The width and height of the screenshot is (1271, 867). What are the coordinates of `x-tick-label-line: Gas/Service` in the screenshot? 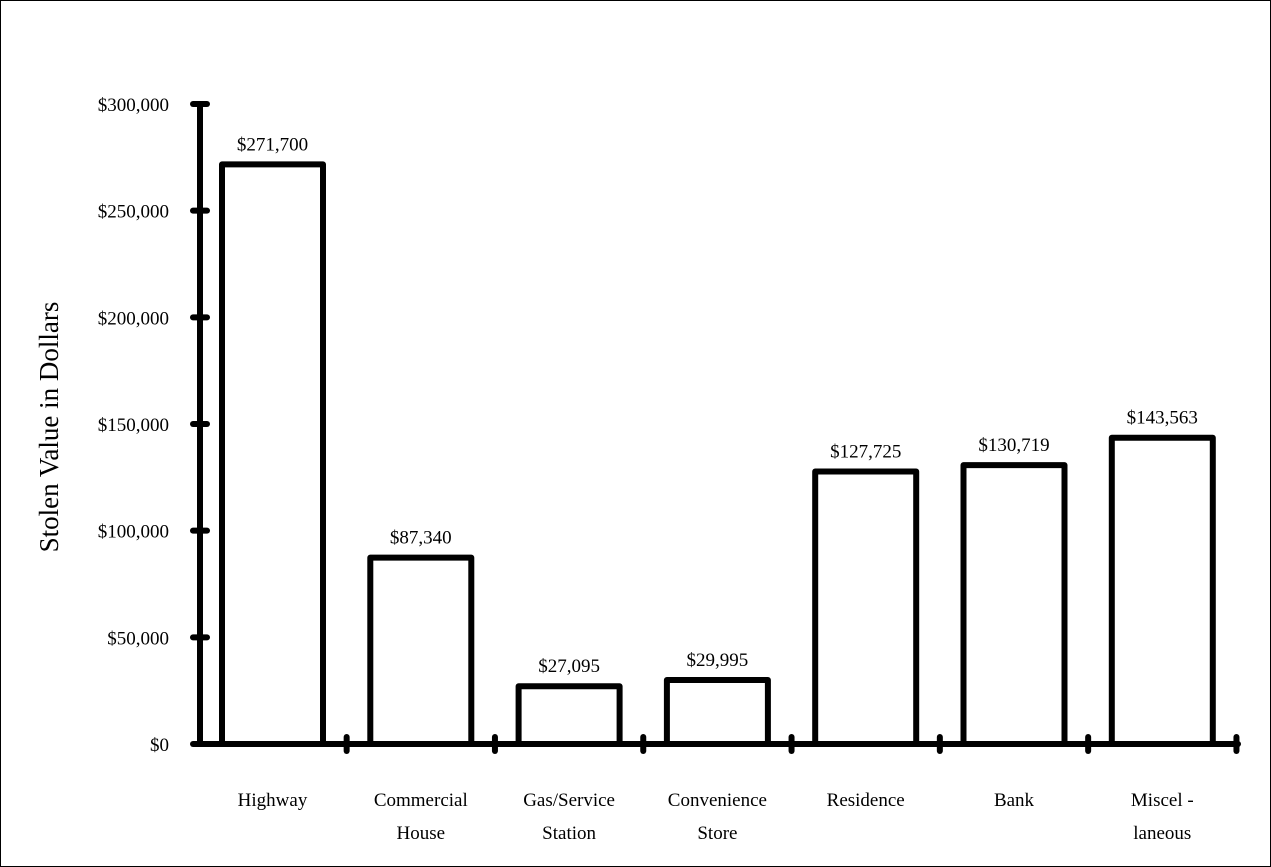 It's located at (569, 800).